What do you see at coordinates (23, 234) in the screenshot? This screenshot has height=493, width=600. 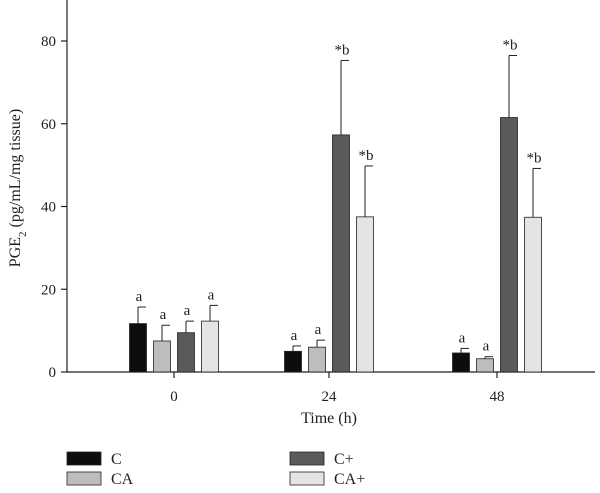 I see `y-axis-title-subscript: 2` at bounding box center [23, 234].